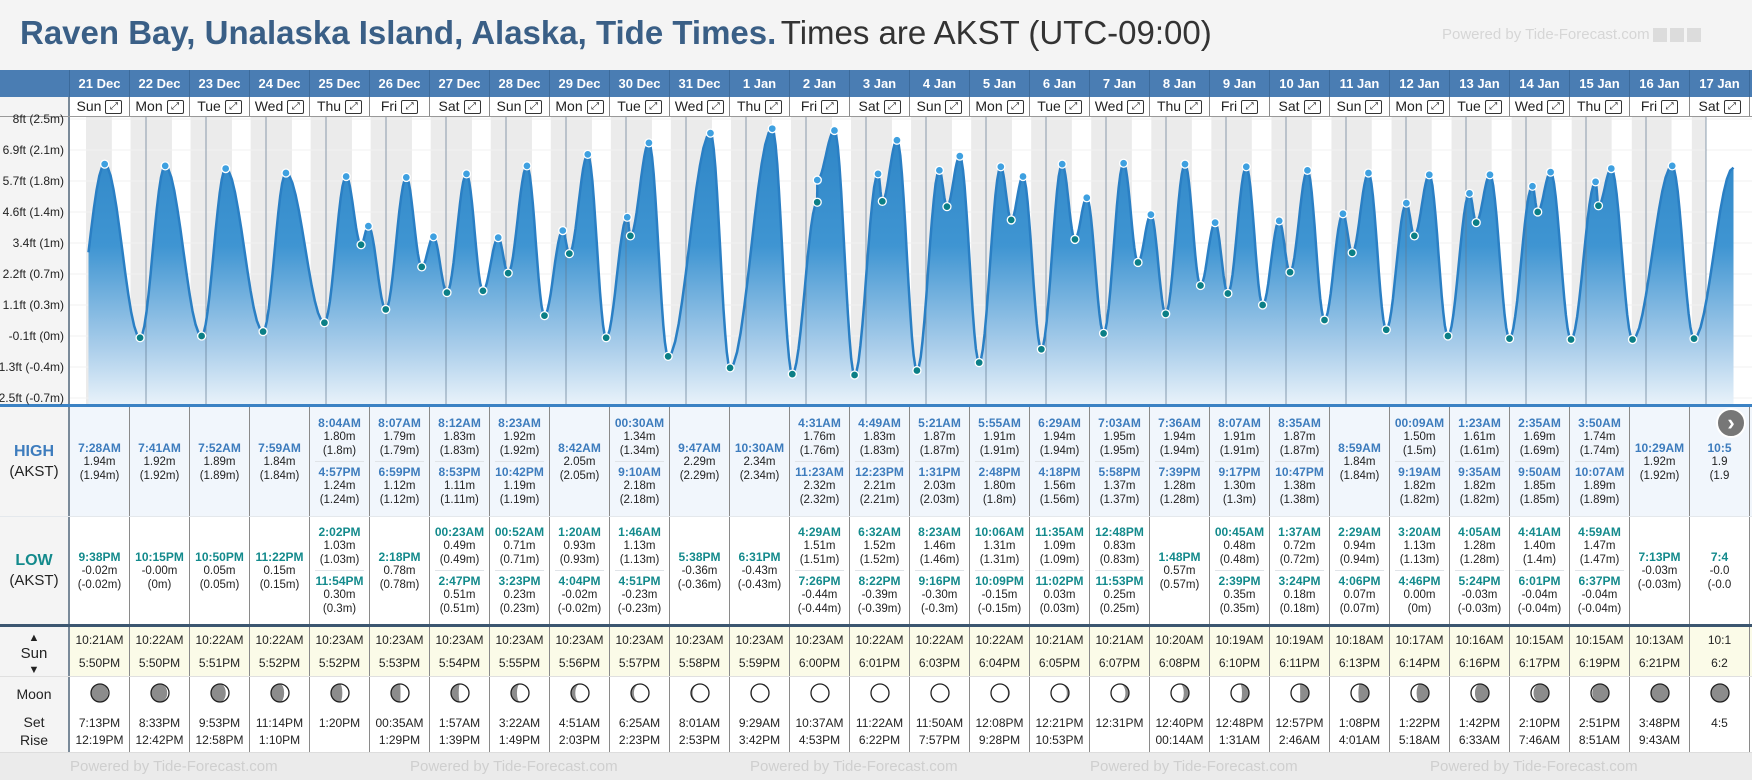 This screenshot has height=780, width=1752. Describe the element at coordinates (1539, 740) in the screenshot. I see `moonrise-time: 7:46AM` at that location.